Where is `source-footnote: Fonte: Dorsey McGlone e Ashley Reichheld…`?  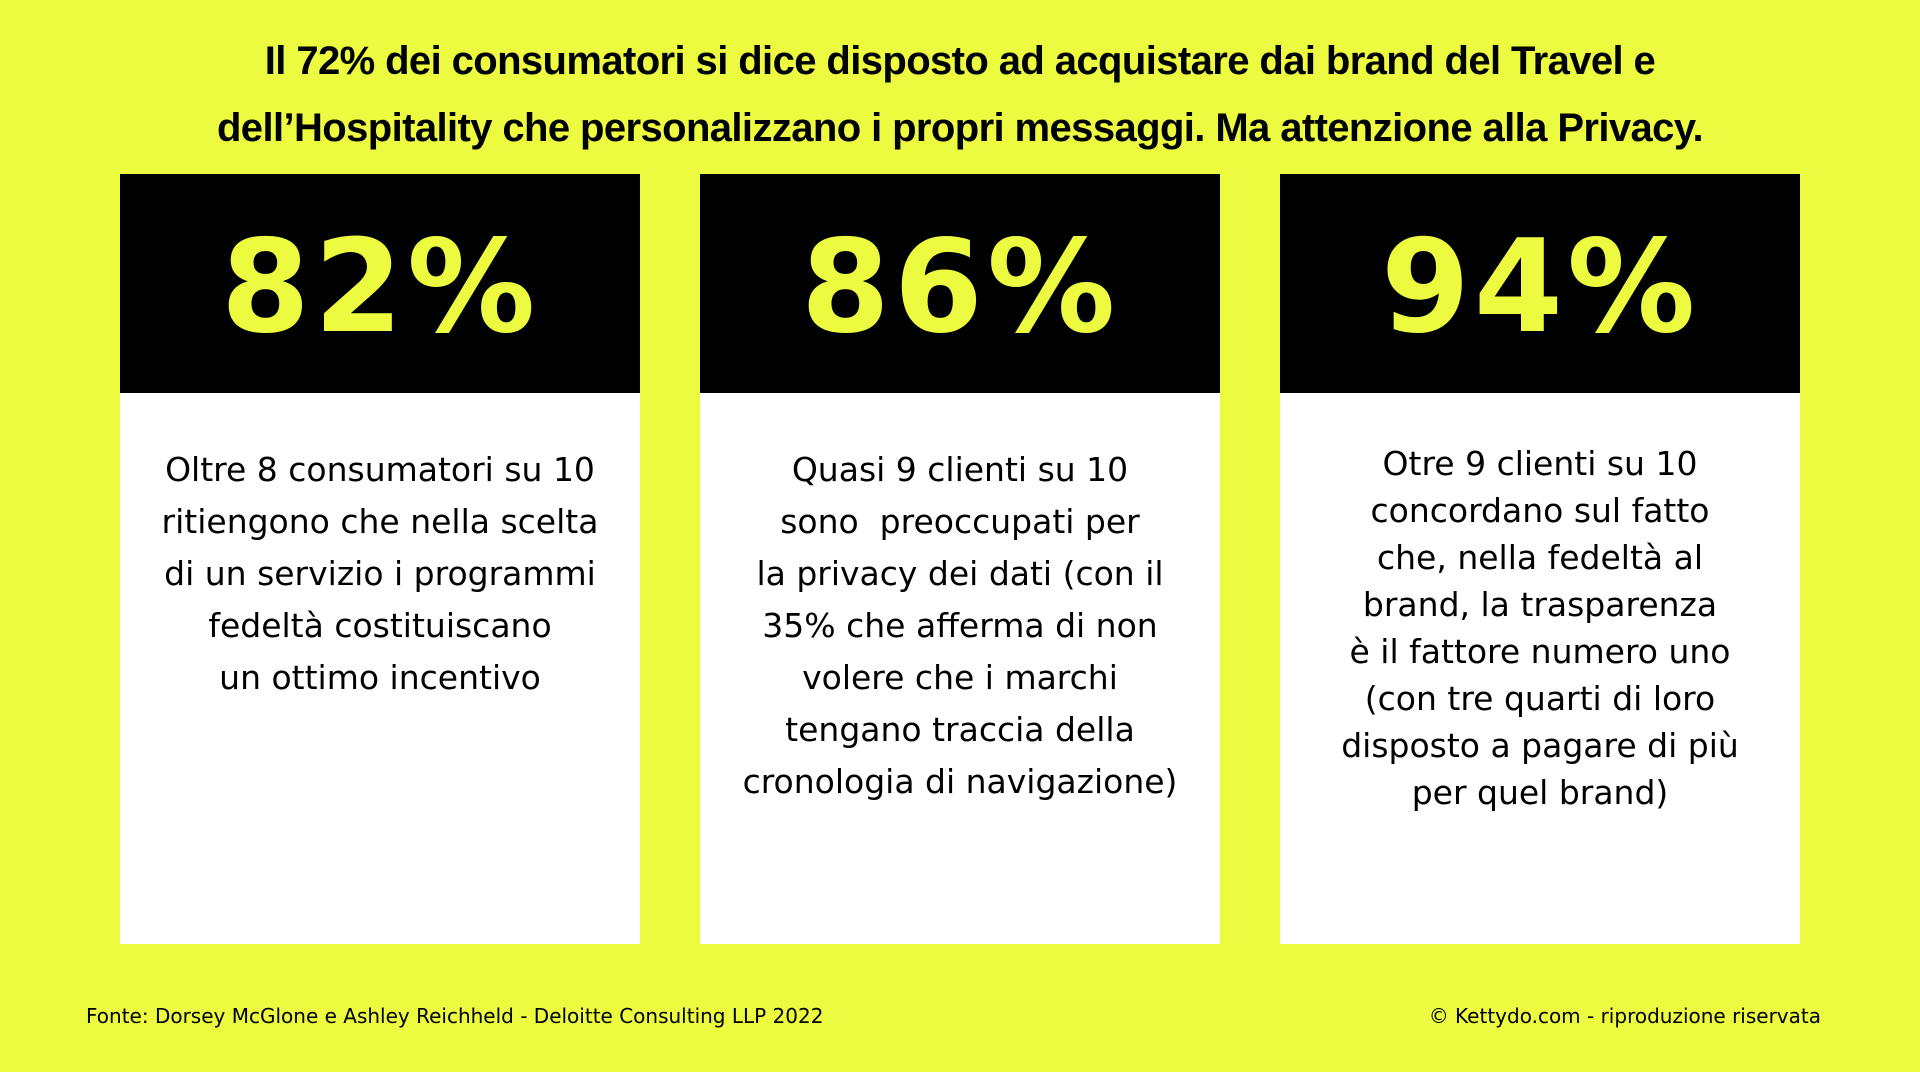 source-footnote: Fonte: Dorsey McGlone e Ashley Reichheld… is located at coordinates (455, 1016).